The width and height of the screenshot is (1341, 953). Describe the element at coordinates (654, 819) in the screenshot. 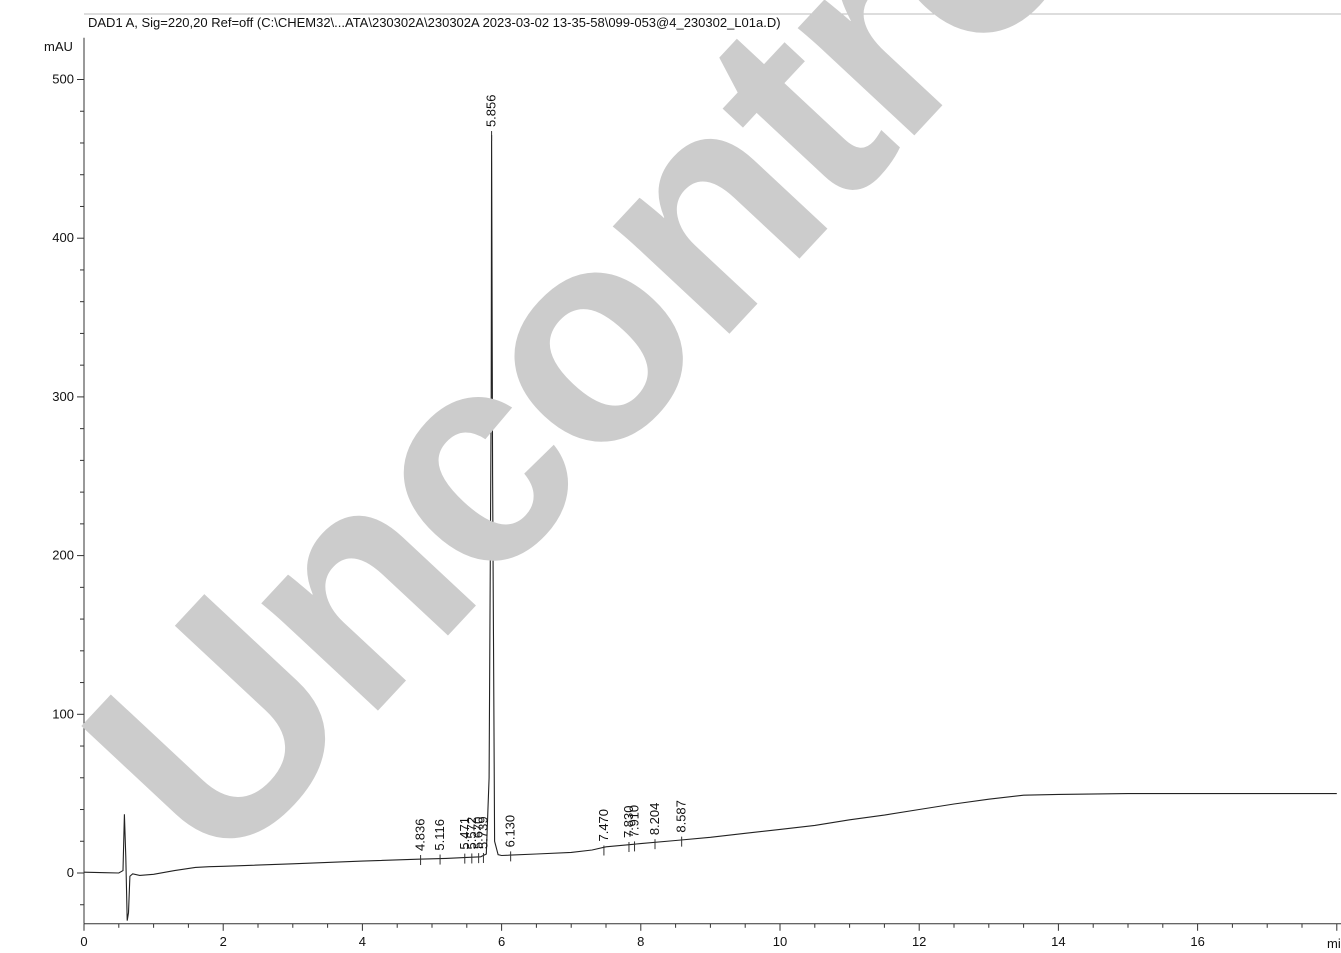

I see `peak-label: 8.204` at that location.